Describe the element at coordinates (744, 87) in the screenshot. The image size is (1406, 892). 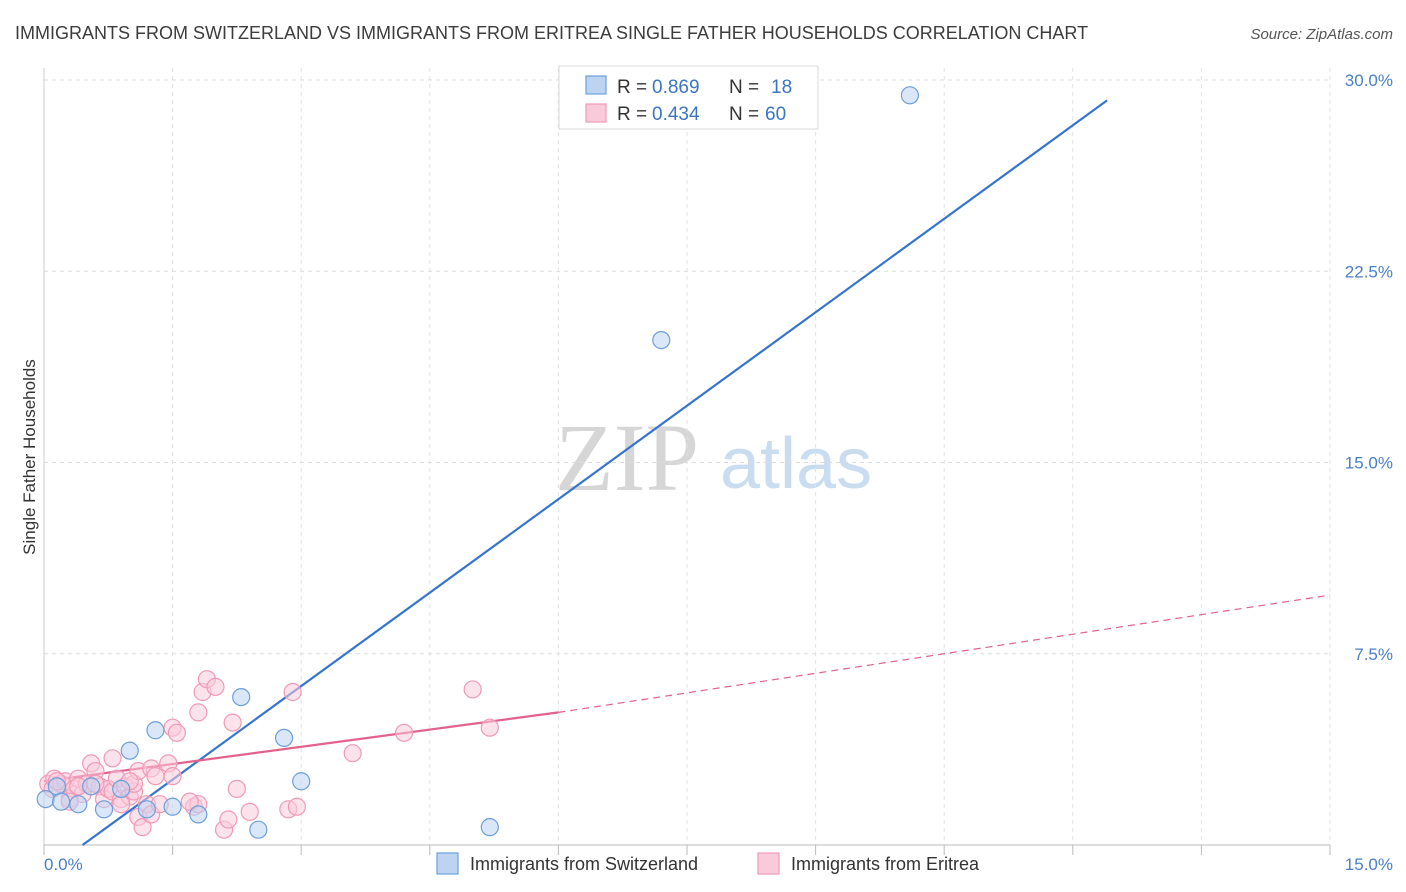
I see `legend-n-label-1: N =` at that location.